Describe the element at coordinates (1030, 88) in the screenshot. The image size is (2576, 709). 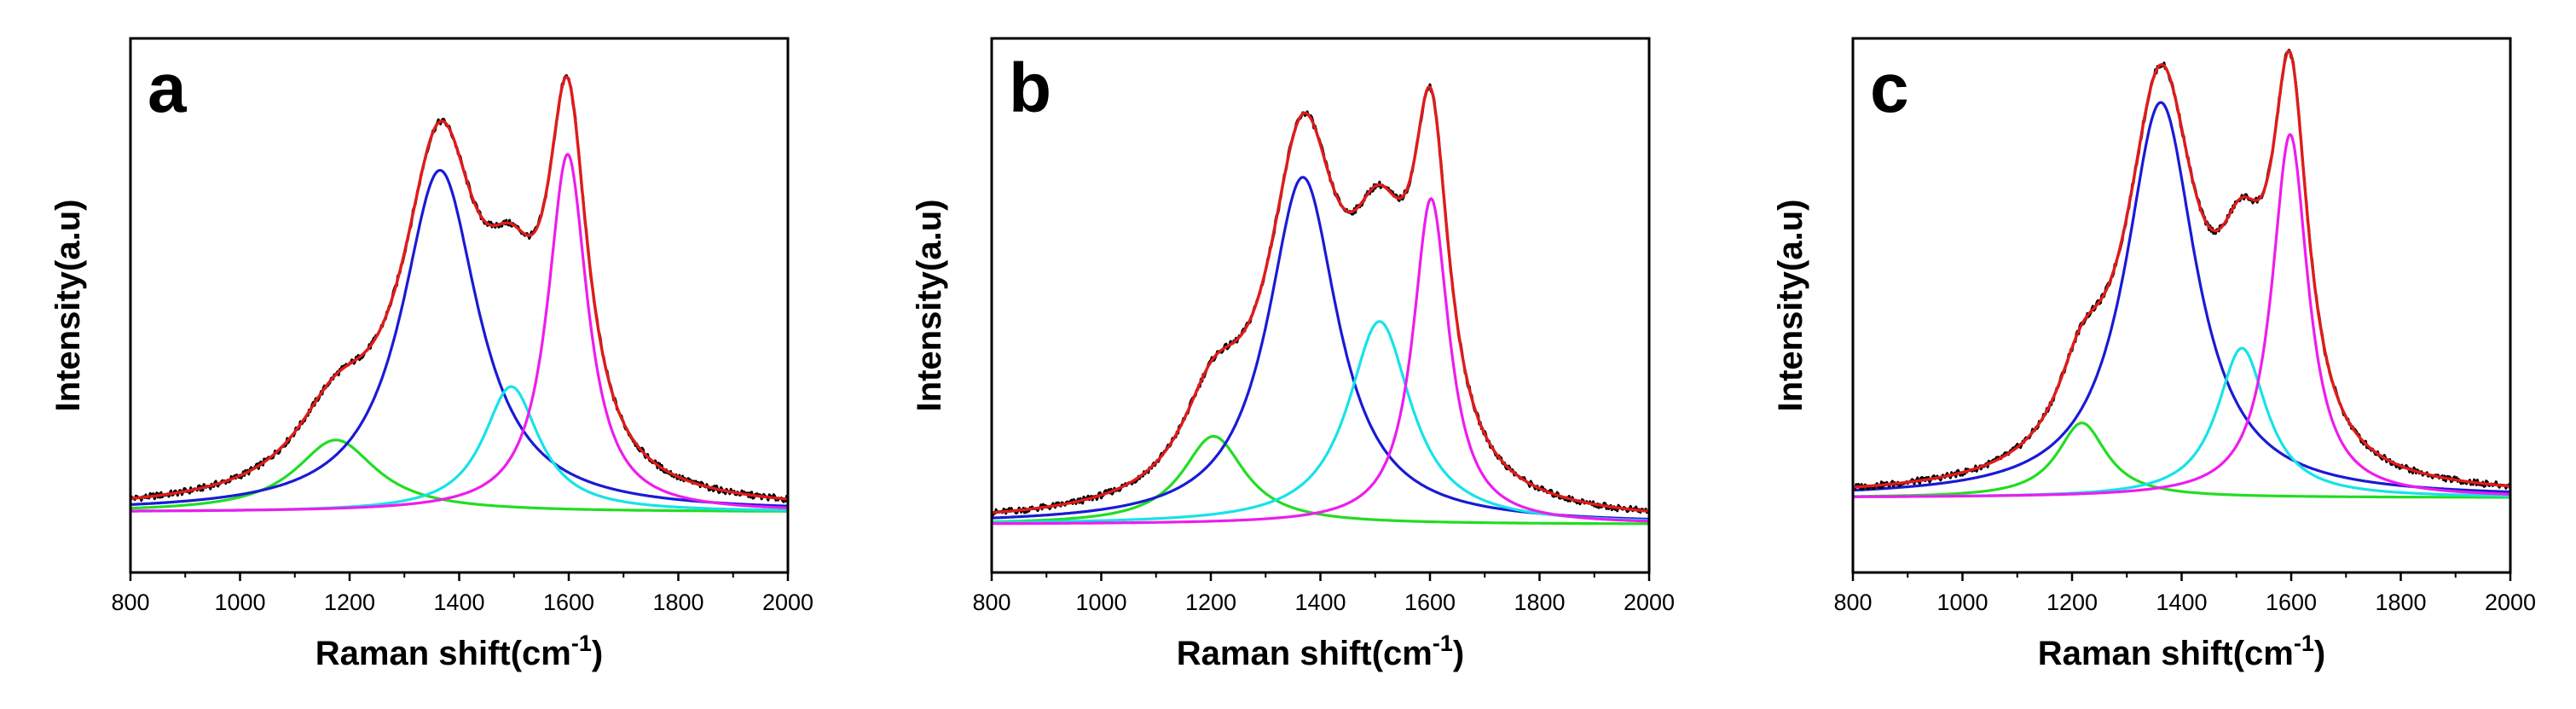
I see `panel-label: b` at that location.